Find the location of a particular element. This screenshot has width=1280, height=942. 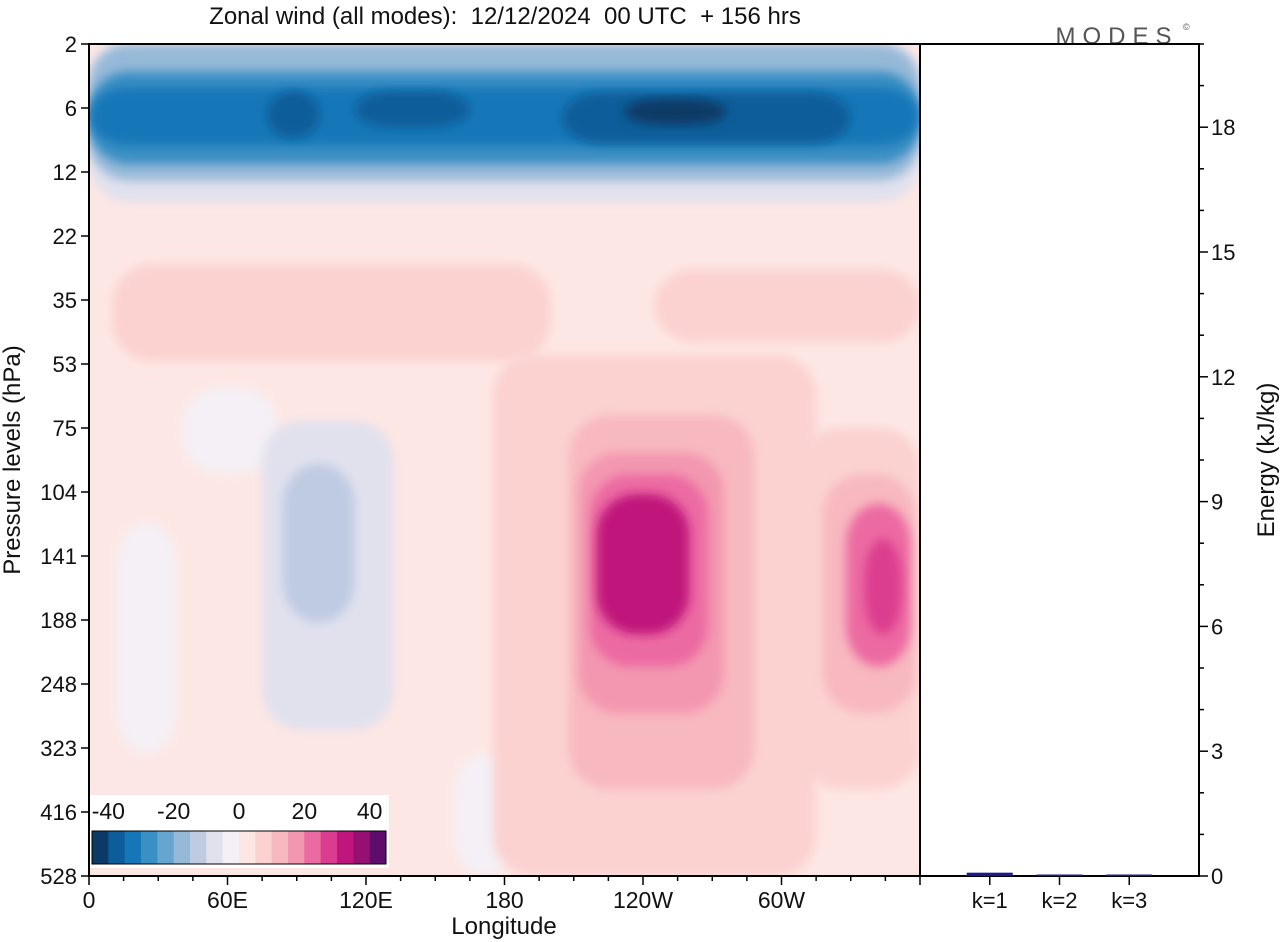

y-tick-label: 22 is located at coordinates (65, 236).